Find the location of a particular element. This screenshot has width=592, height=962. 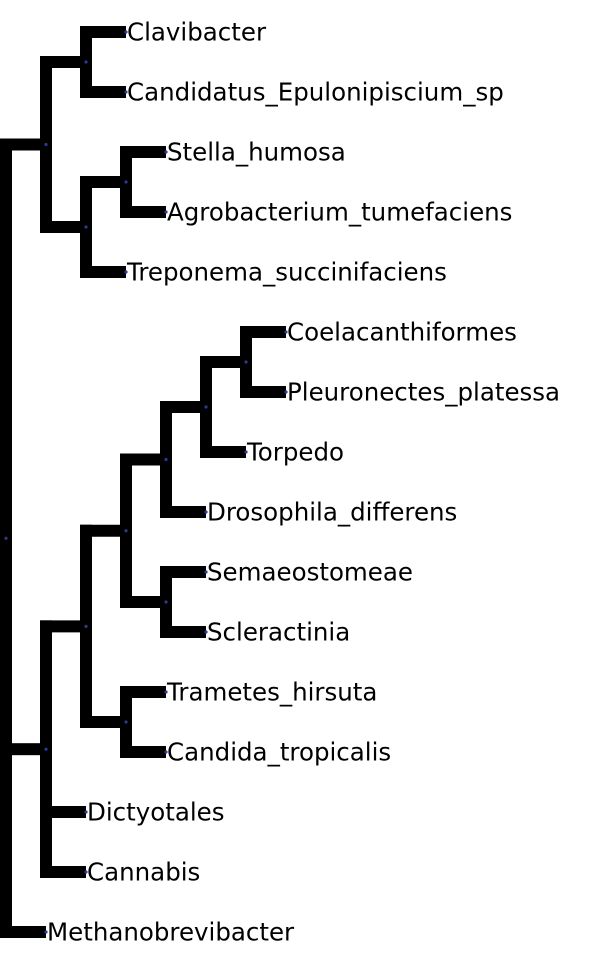

leaf-label: Dictyotales is located at coordinates (156, 812).